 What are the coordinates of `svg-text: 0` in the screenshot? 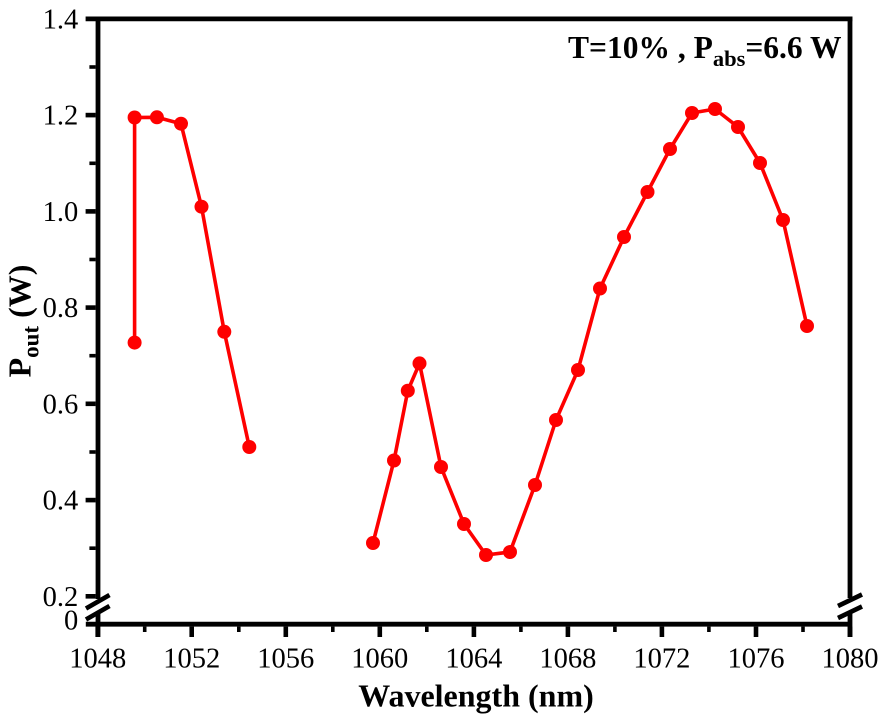 It's located at (71, 621).